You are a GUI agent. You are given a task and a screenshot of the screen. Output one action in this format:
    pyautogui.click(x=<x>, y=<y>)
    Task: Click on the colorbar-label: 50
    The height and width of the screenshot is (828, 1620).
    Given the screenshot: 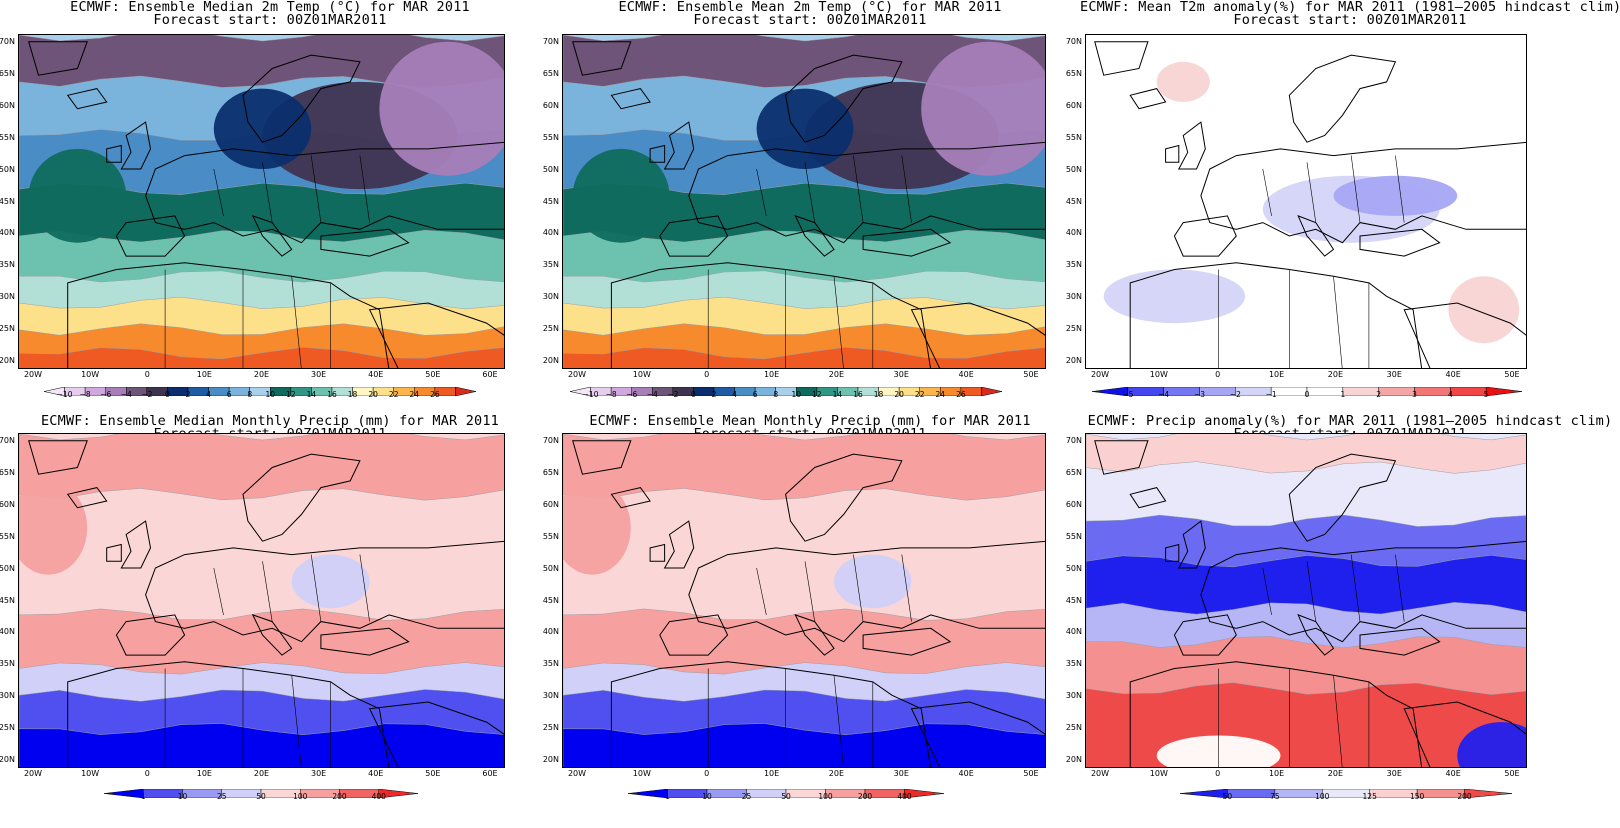 What is the action you would take?
    pyautogui.click(x=786, y=796)
    